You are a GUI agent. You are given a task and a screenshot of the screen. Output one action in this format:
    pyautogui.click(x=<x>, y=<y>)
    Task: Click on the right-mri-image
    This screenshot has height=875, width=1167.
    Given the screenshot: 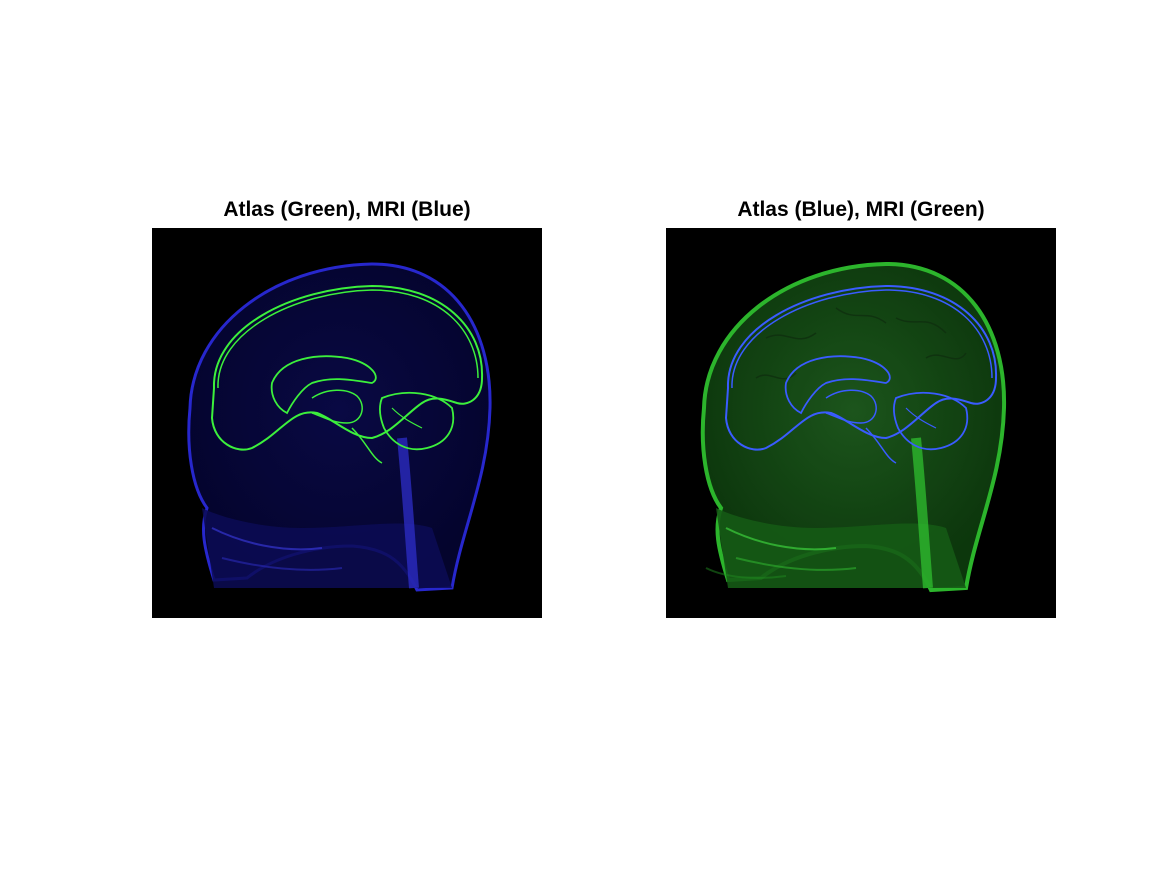 What is the action you would take?
    pyautogui.click(x=861, y=423)
    